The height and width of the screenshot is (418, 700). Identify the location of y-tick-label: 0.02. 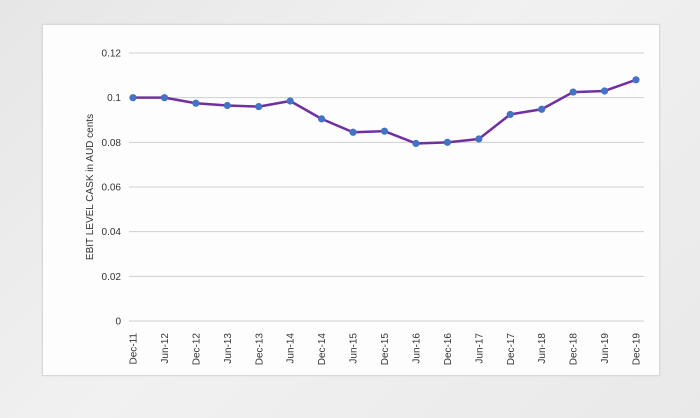
(112, 277).